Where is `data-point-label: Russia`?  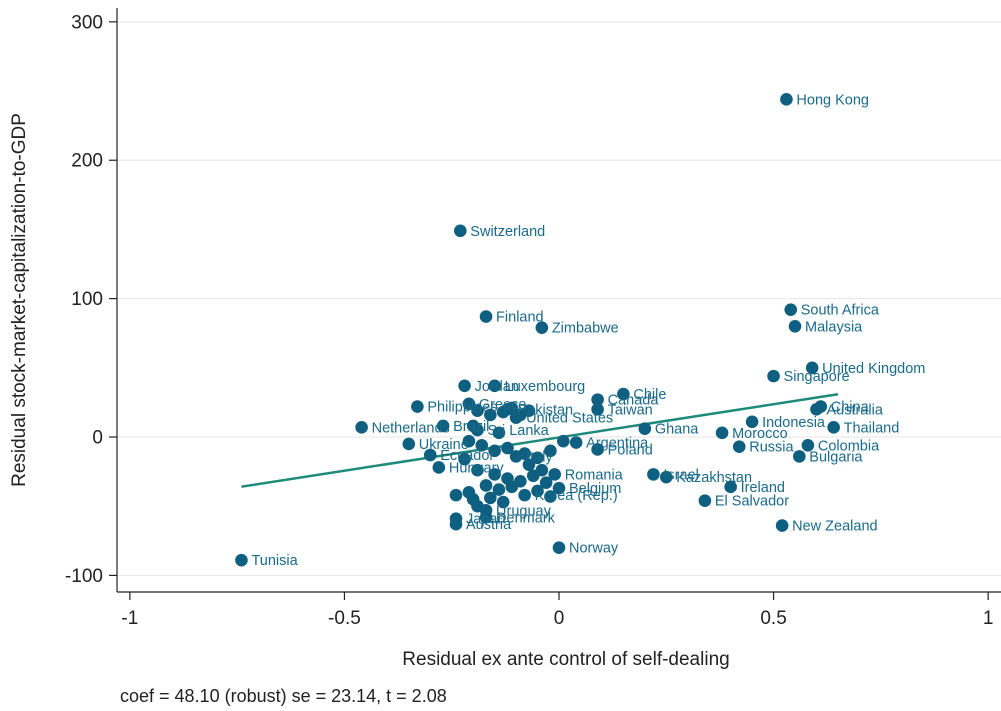
data-point-label: Russia is located at coordinates (771, 448).